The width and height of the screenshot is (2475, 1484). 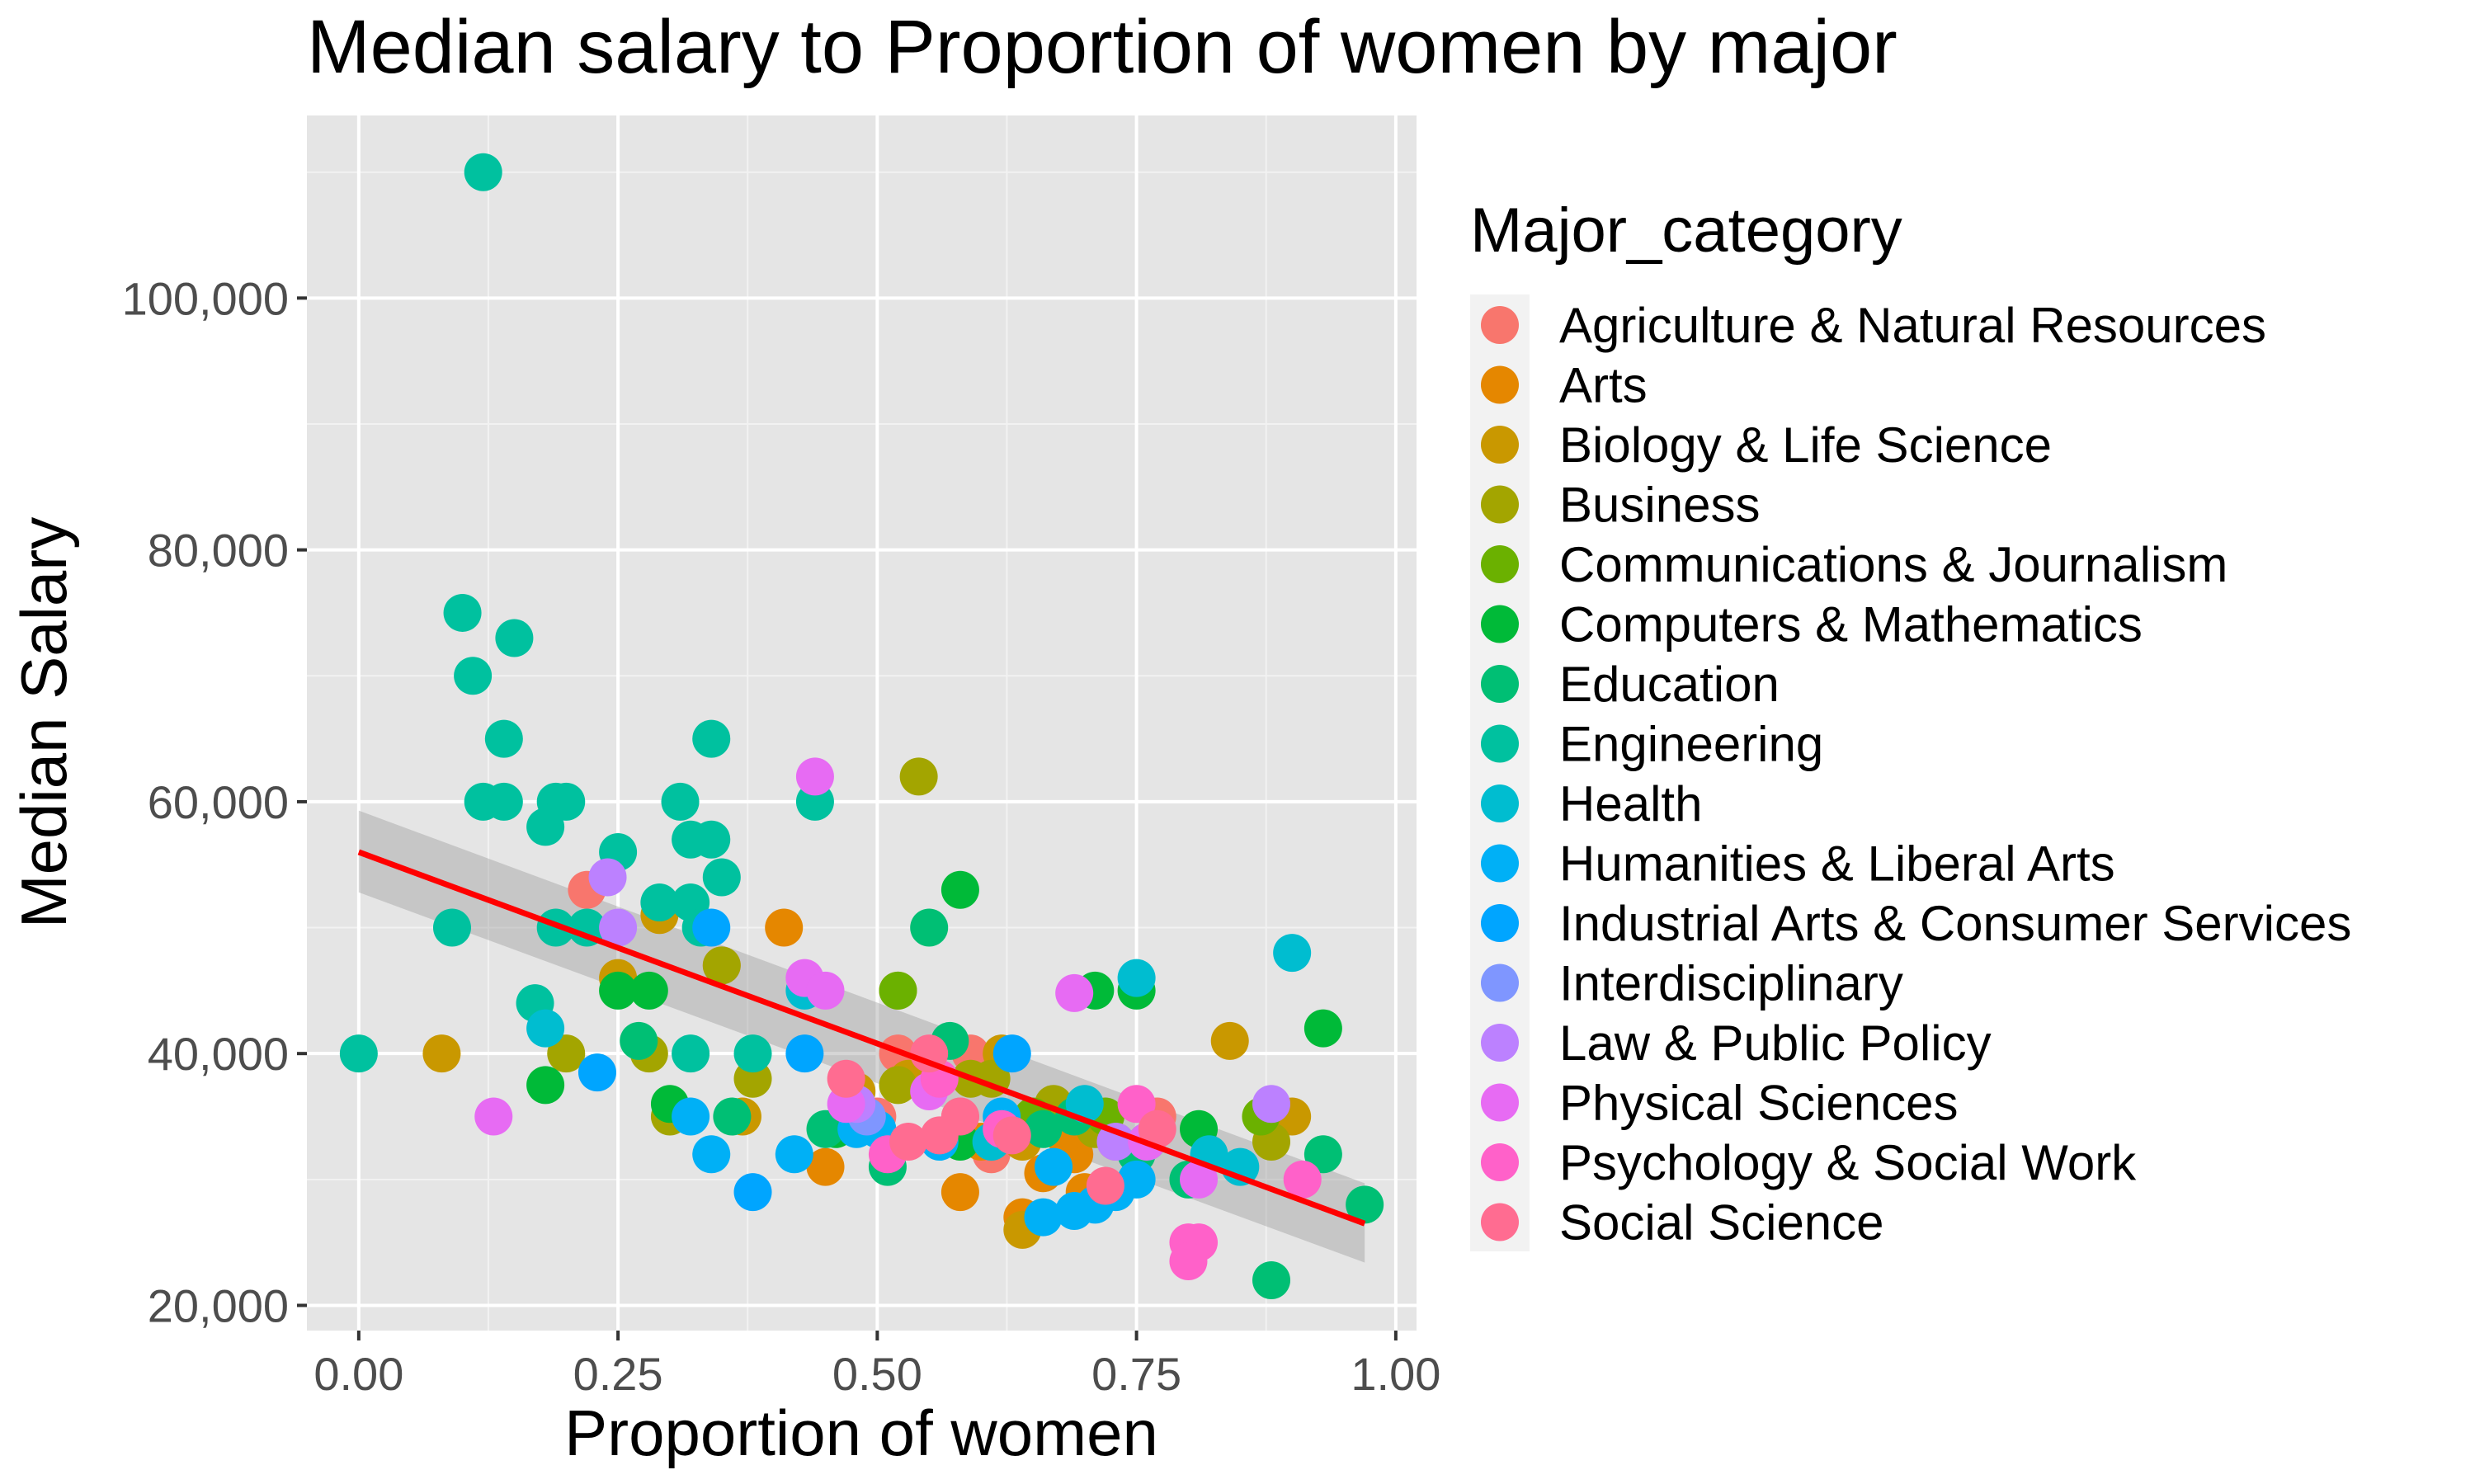 What do you see at coordinates (861, 1433) in the screenshot?
I see `x-axis-title: Proportion of women` at bounding box center [861, 1433].